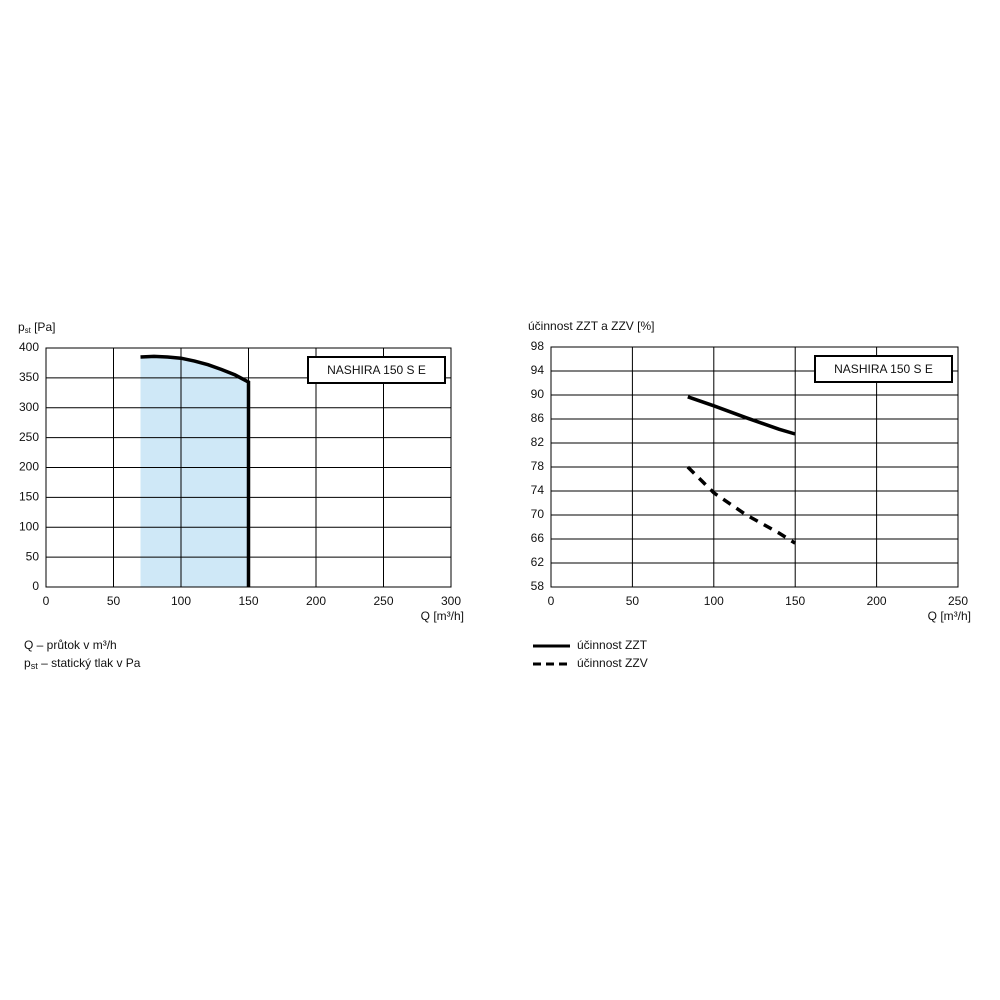  Describe the element at coordinates (29, 467) in the screenshot. I see `y-tick-label: 200` at that location.